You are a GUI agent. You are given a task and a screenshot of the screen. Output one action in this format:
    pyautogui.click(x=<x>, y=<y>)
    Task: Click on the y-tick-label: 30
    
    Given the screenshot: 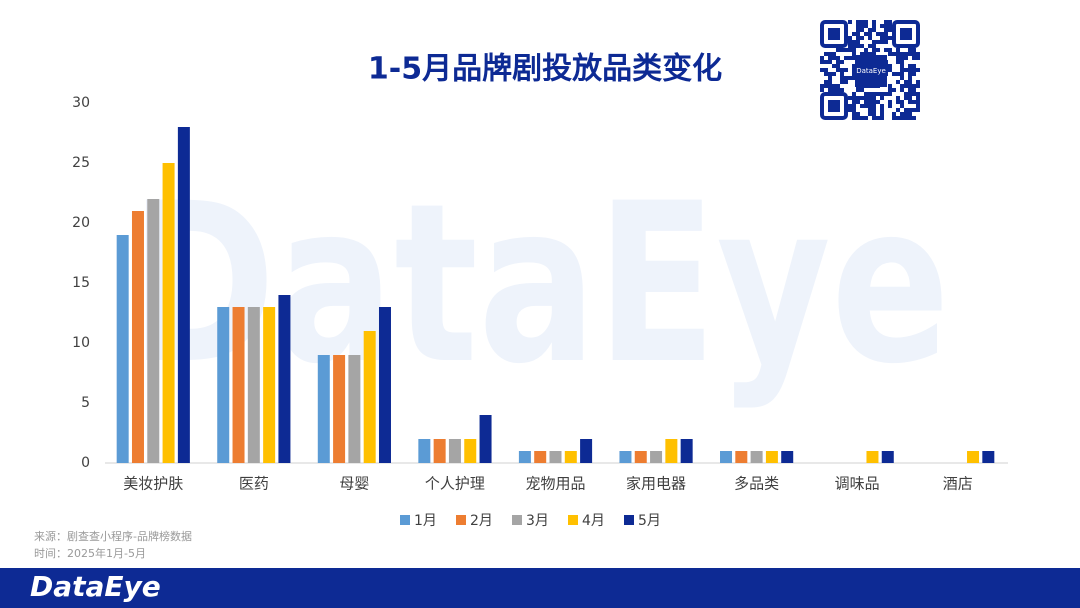 What is the action you would take?
    pyautogui.click(x=81, y=103)
    